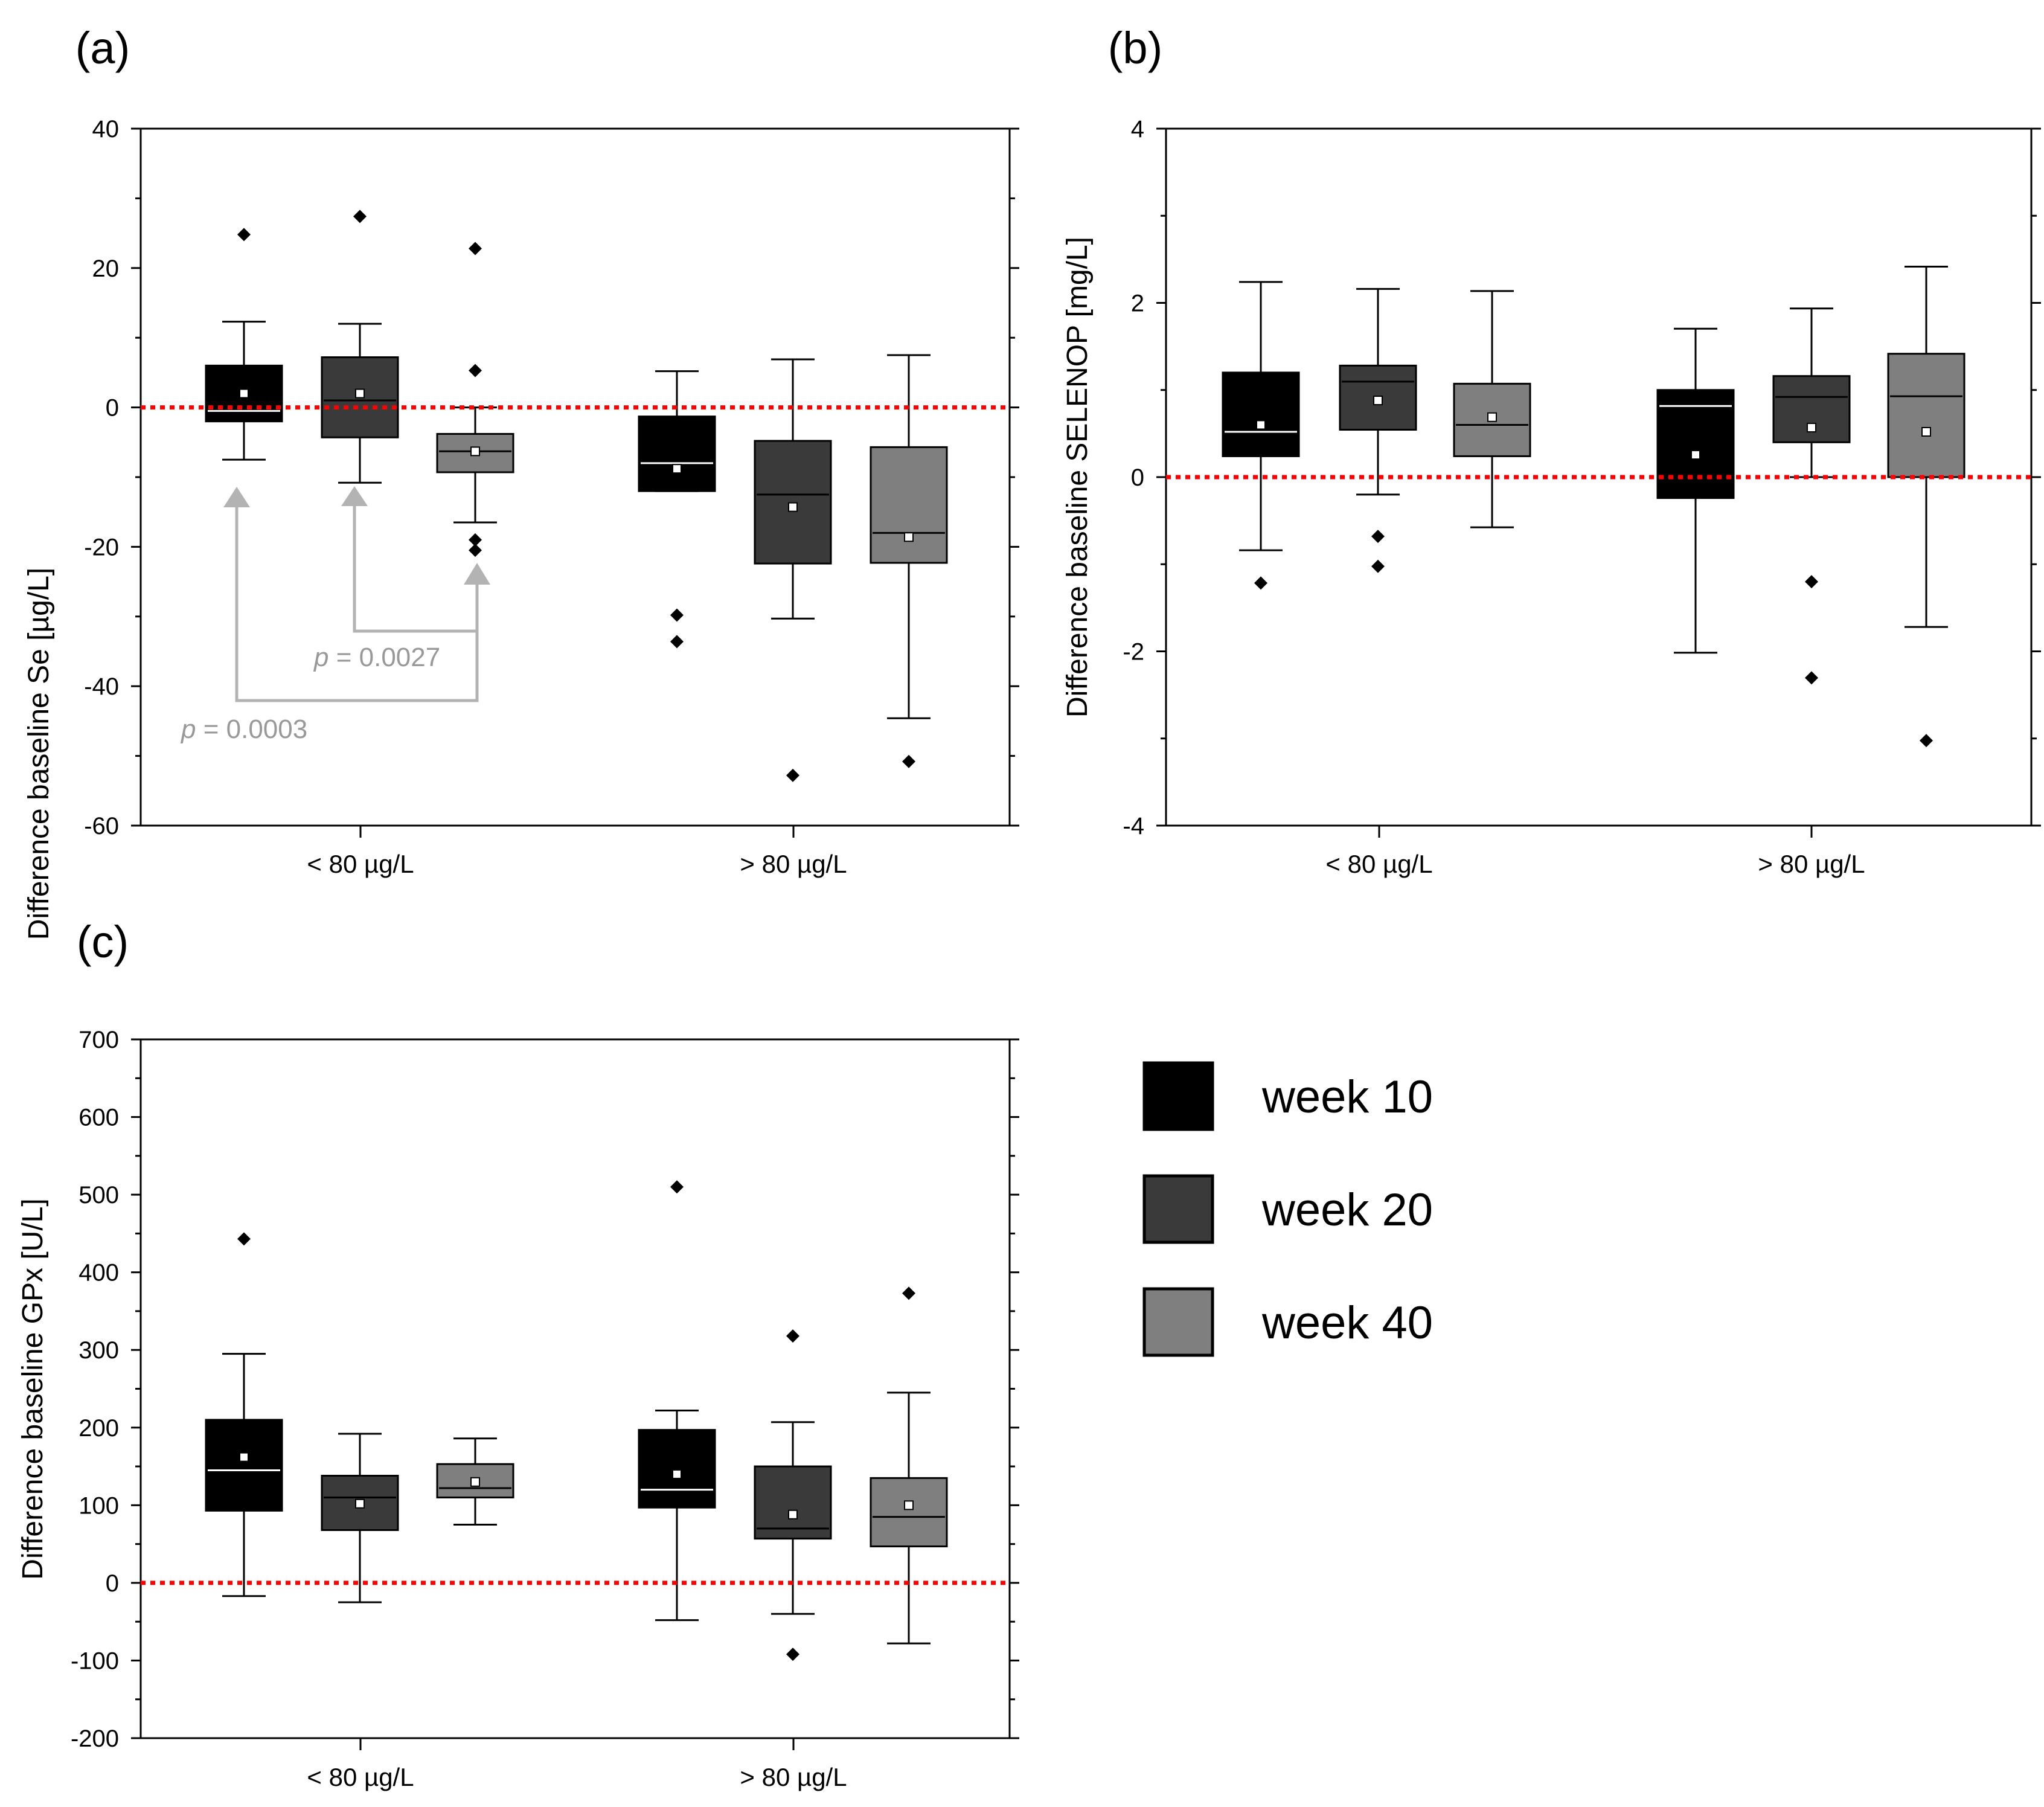 The width and height of the screenshot is (2044, 1807). I want to click on panel-label: (a), so click(102, 48).